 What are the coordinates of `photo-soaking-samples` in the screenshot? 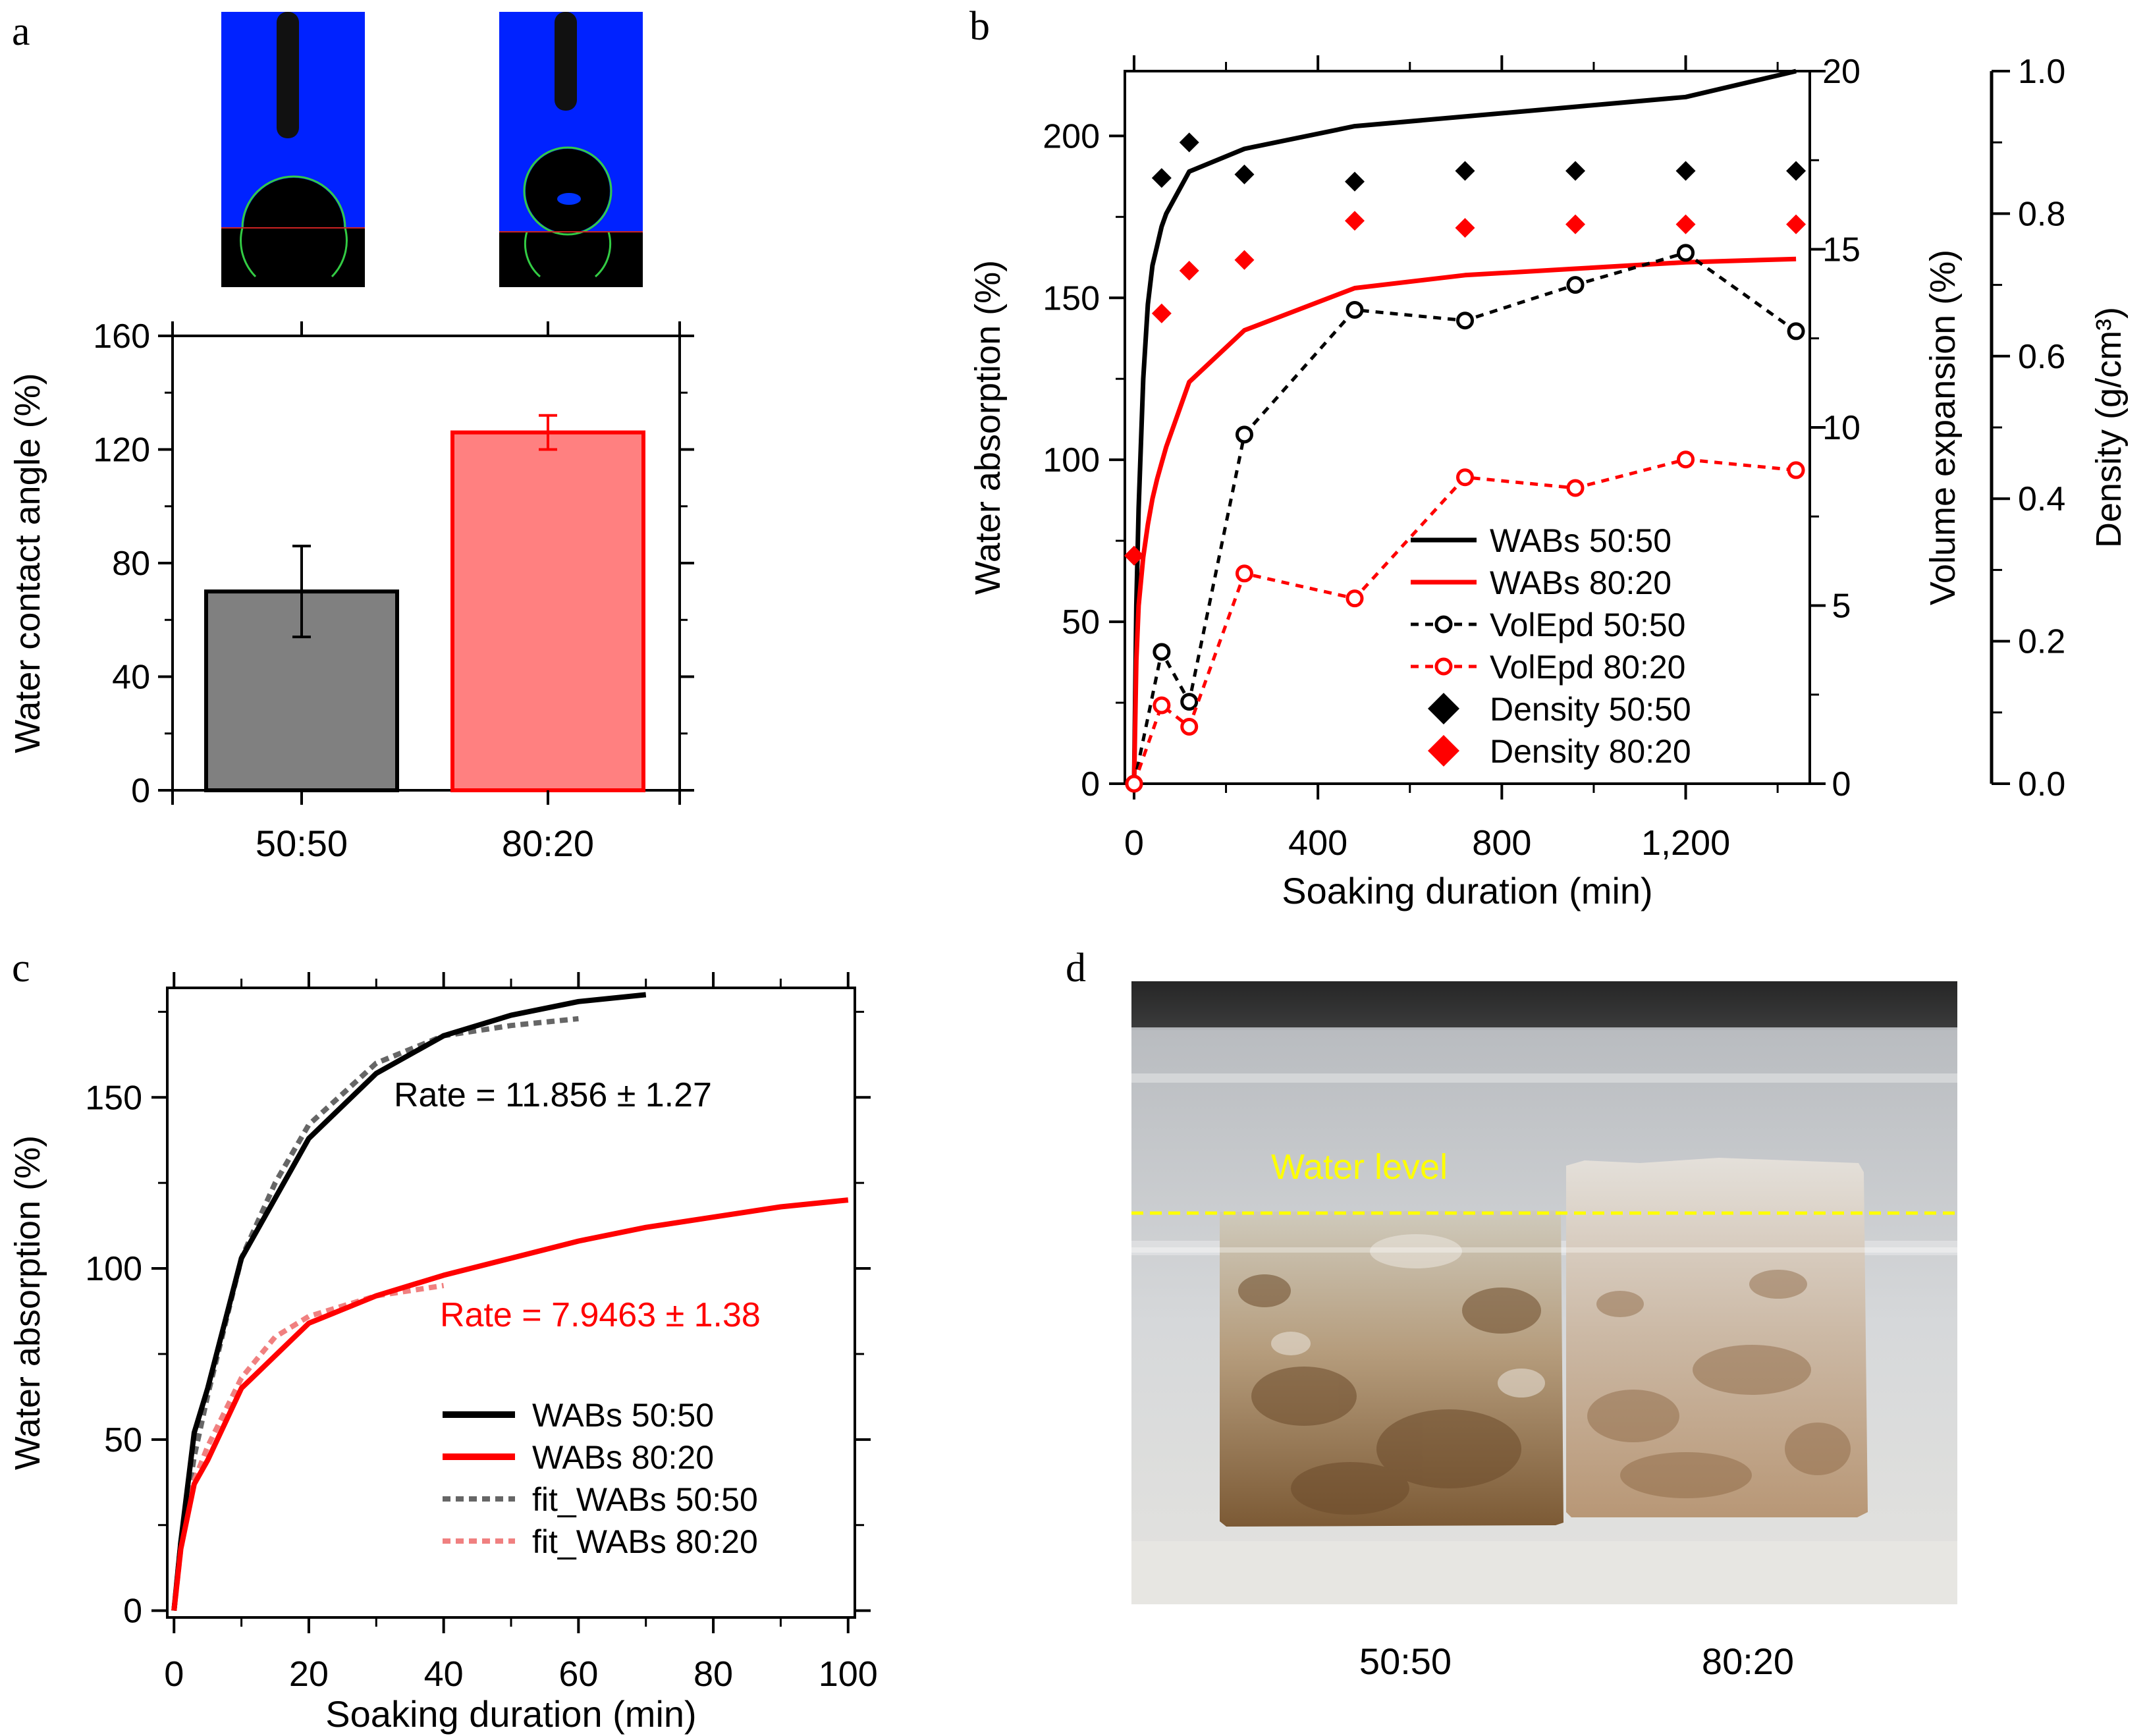 It's located at (1544, 1292).